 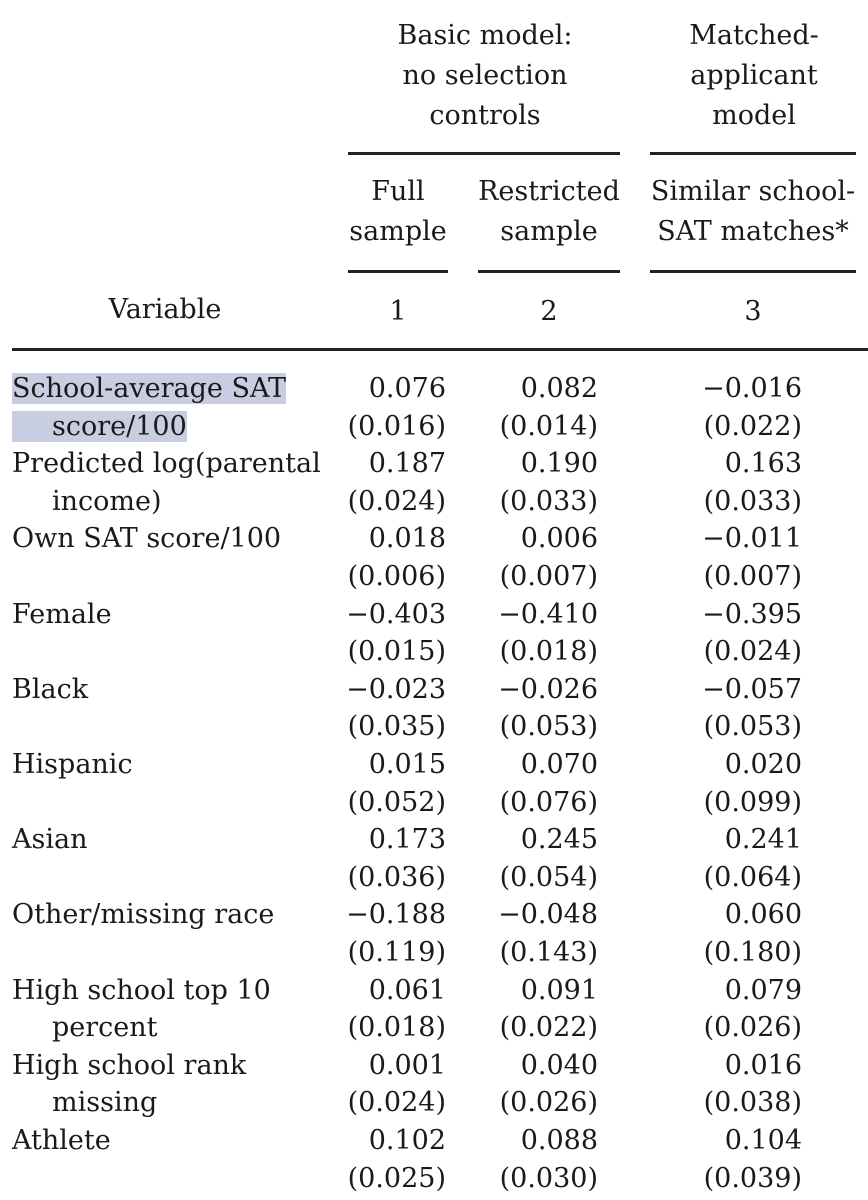 What do you see at coordinates (752, 689) in the screenshot?
I see `coefficient-cell: −0.057` at bounding box center [752, 689].